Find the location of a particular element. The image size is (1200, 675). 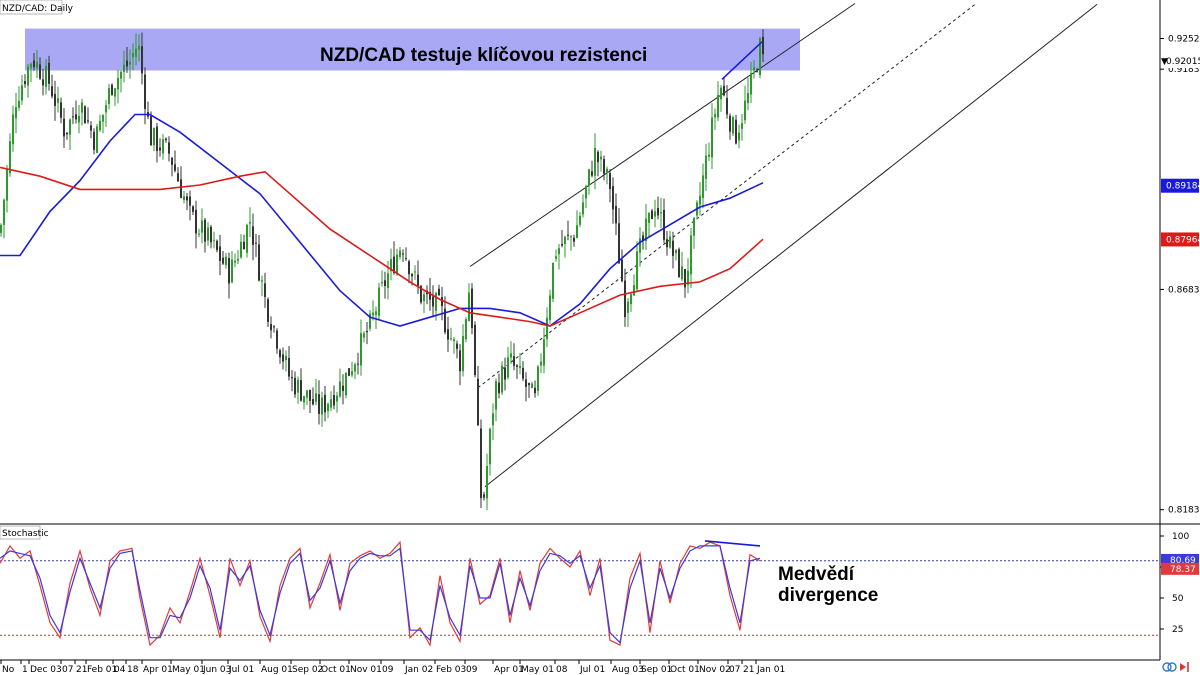

time-tick-label: Nov 02 is located at coordinates (715, 670).